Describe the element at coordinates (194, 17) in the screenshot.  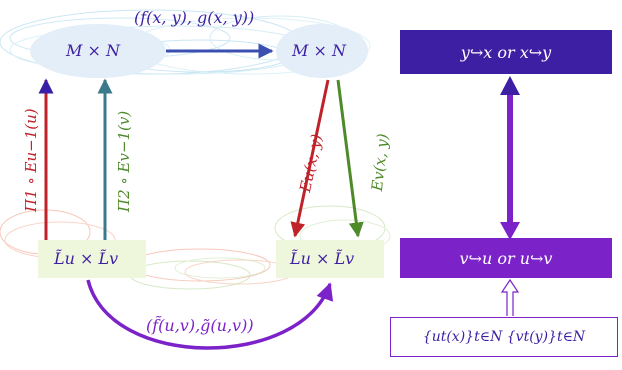
I see `top-edge-label: (f(x, y), g(x, y))` at that location.